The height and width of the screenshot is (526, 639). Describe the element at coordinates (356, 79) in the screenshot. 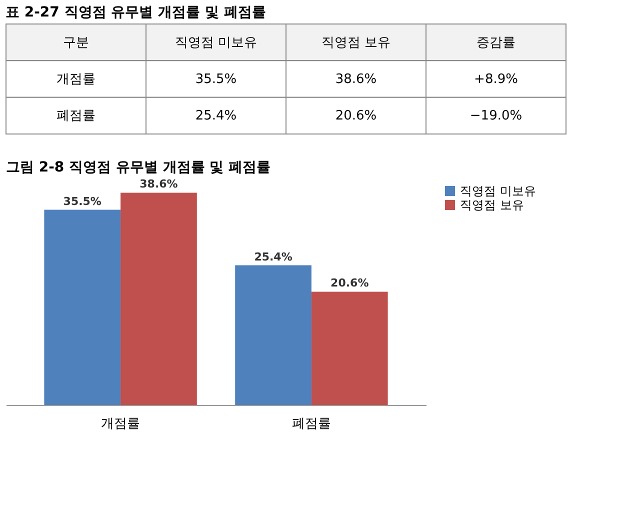

I see `text: 38.6%` at that location.